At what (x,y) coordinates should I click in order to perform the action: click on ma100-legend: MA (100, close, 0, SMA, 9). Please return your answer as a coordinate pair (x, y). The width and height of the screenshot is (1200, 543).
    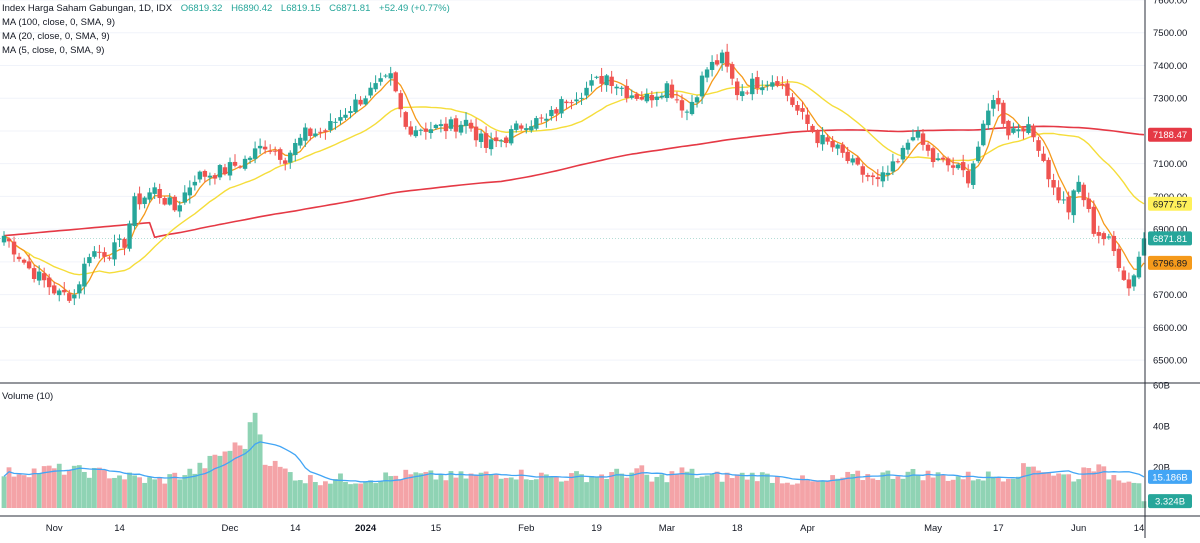
    Looking at the image, I should click on (58, 22).